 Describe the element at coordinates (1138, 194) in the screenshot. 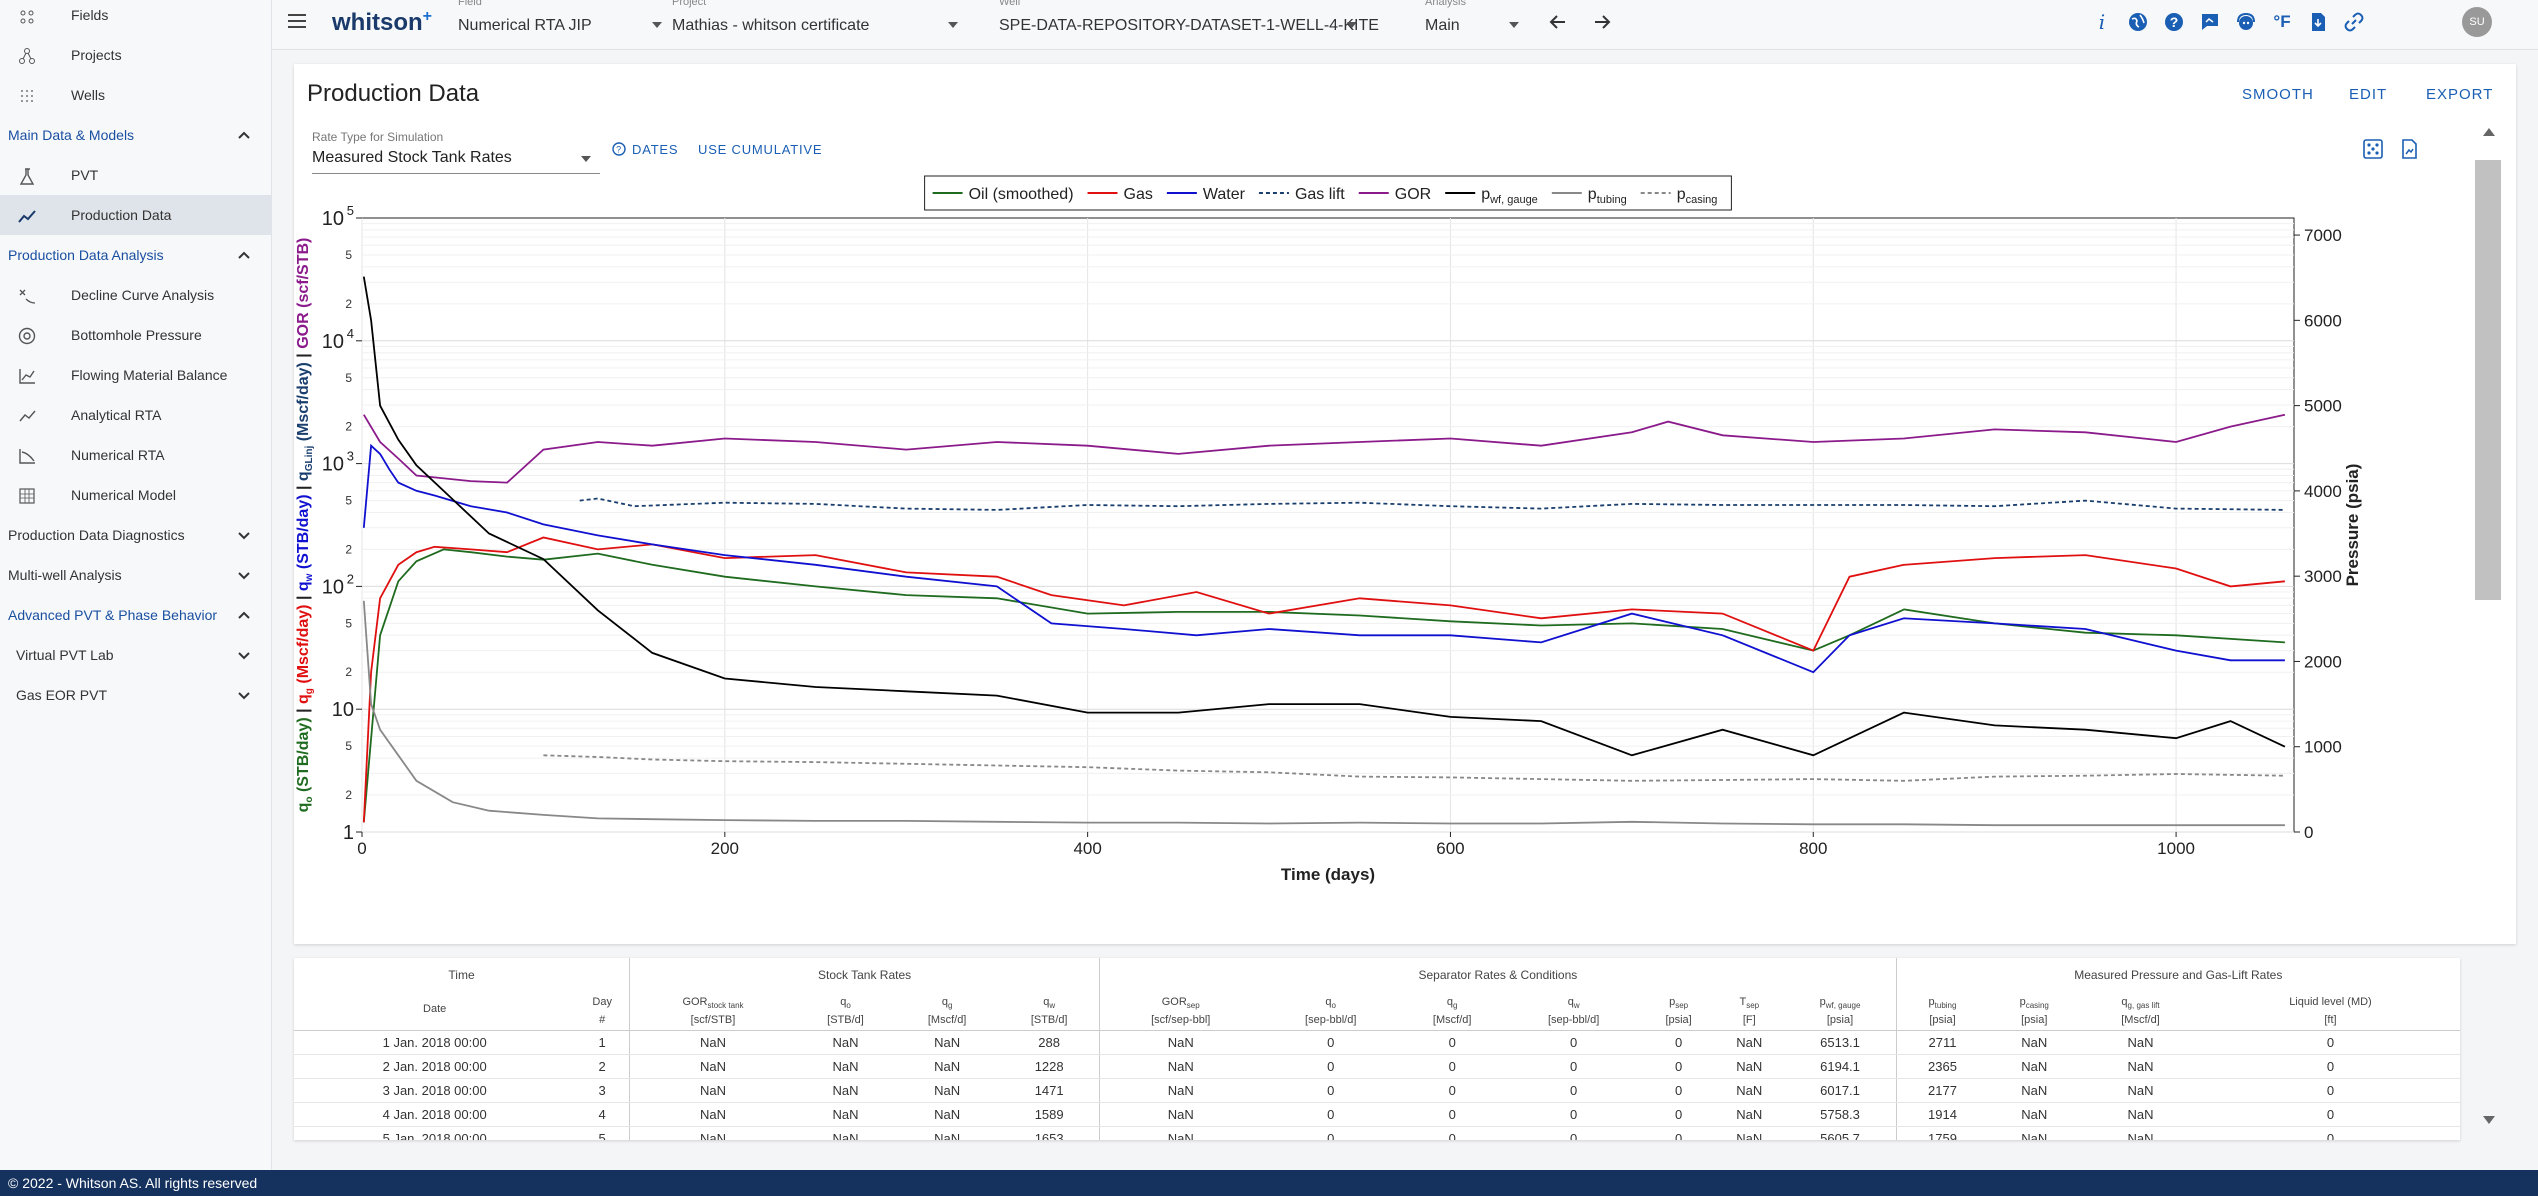

I see `legend-label: Gas` at that location.